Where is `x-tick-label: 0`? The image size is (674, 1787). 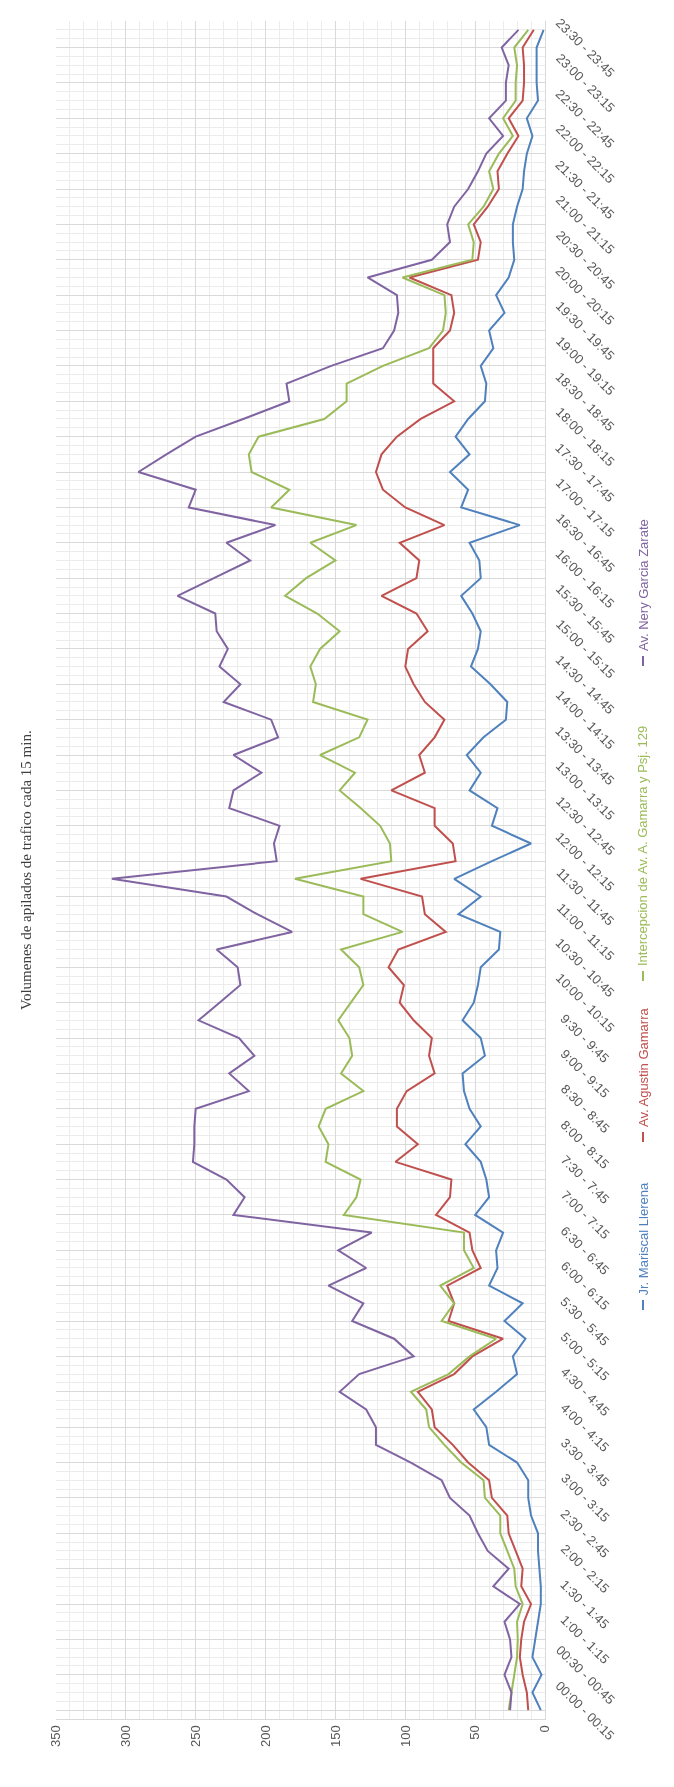 x-tick-label: 0 is located at coordinates (545, 1729).